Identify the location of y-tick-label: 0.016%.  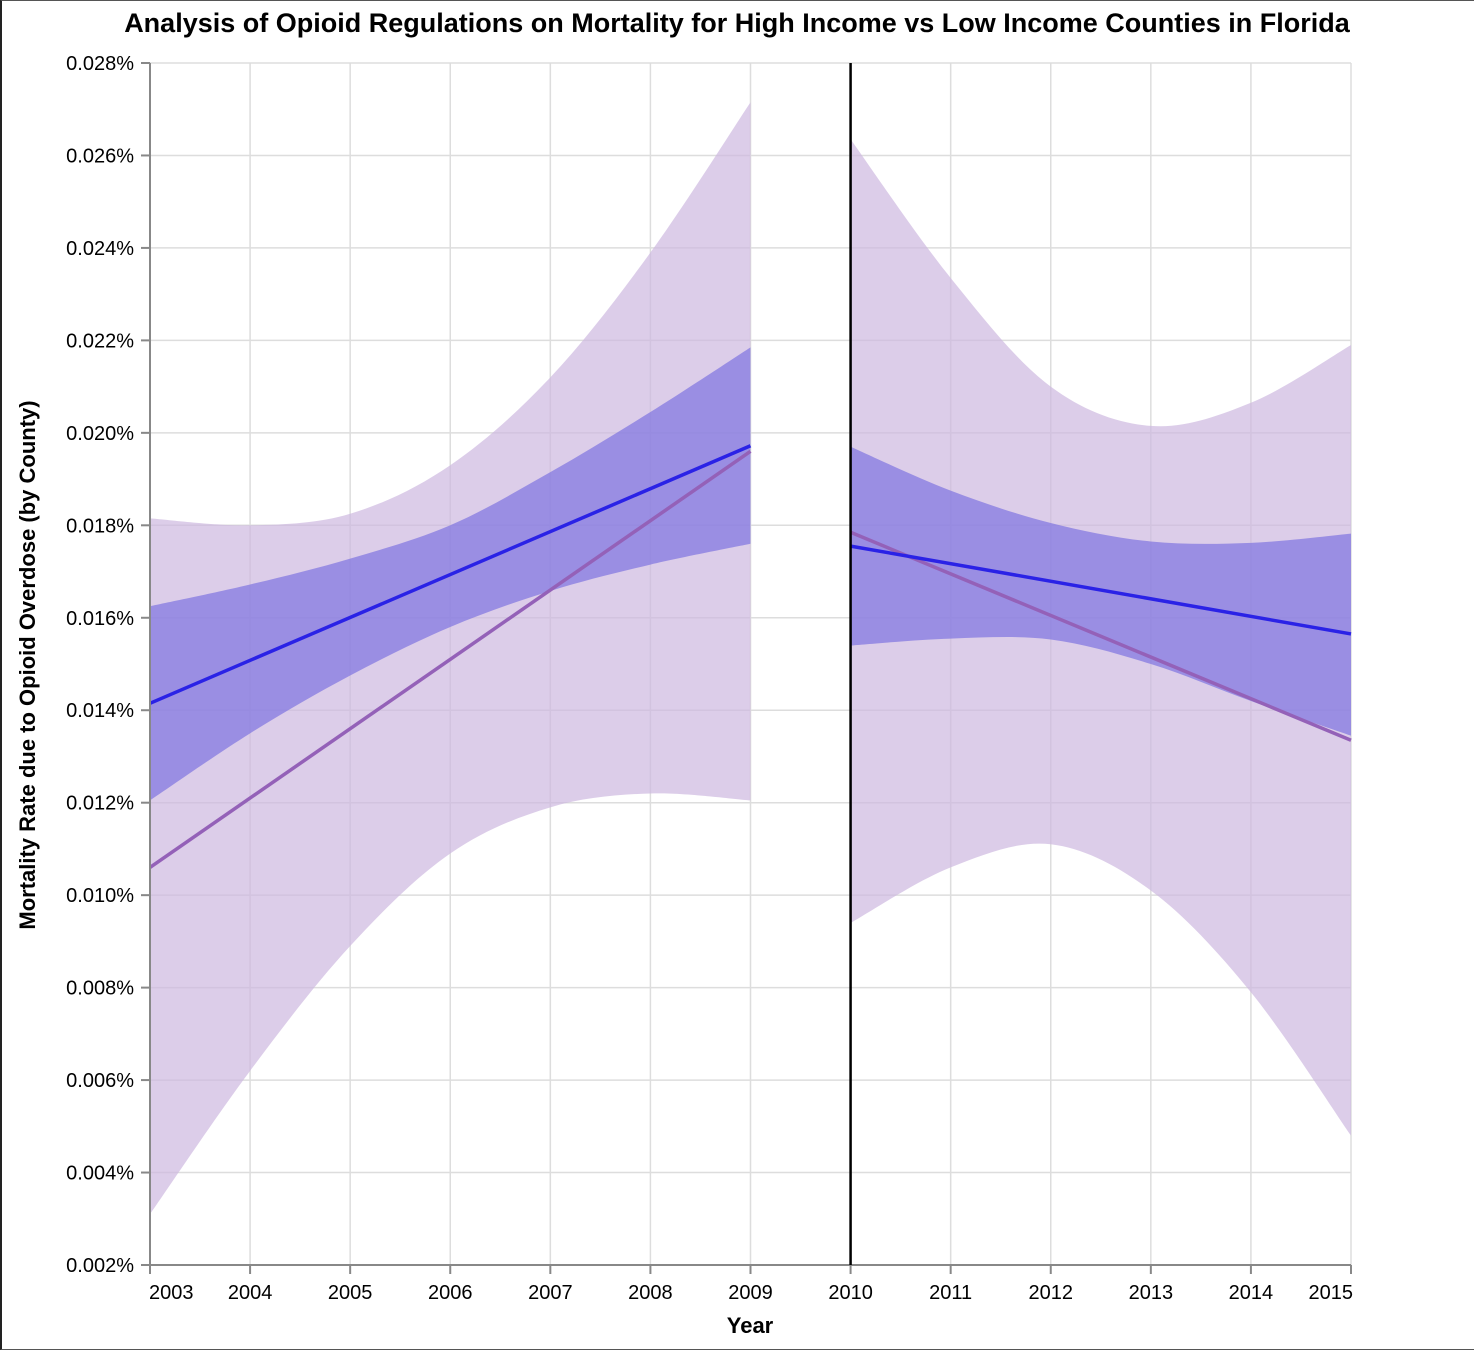
(100, 619).